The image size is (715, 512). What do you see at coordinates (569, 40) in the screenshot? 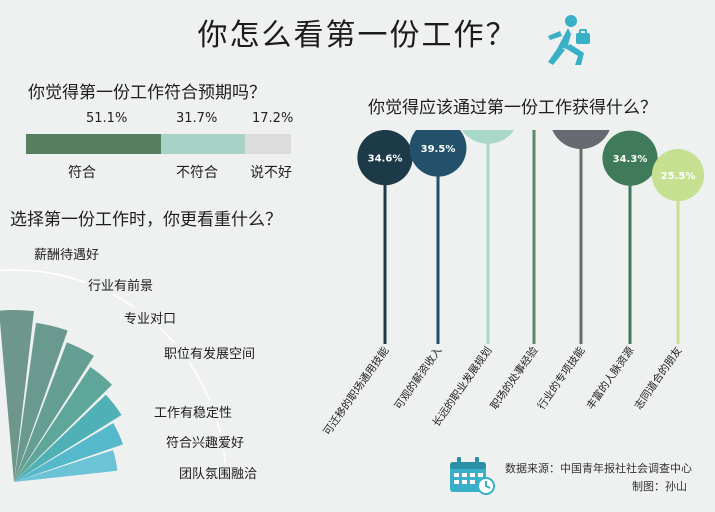
I see `running-man-icon` at bounding box center [569, 40].